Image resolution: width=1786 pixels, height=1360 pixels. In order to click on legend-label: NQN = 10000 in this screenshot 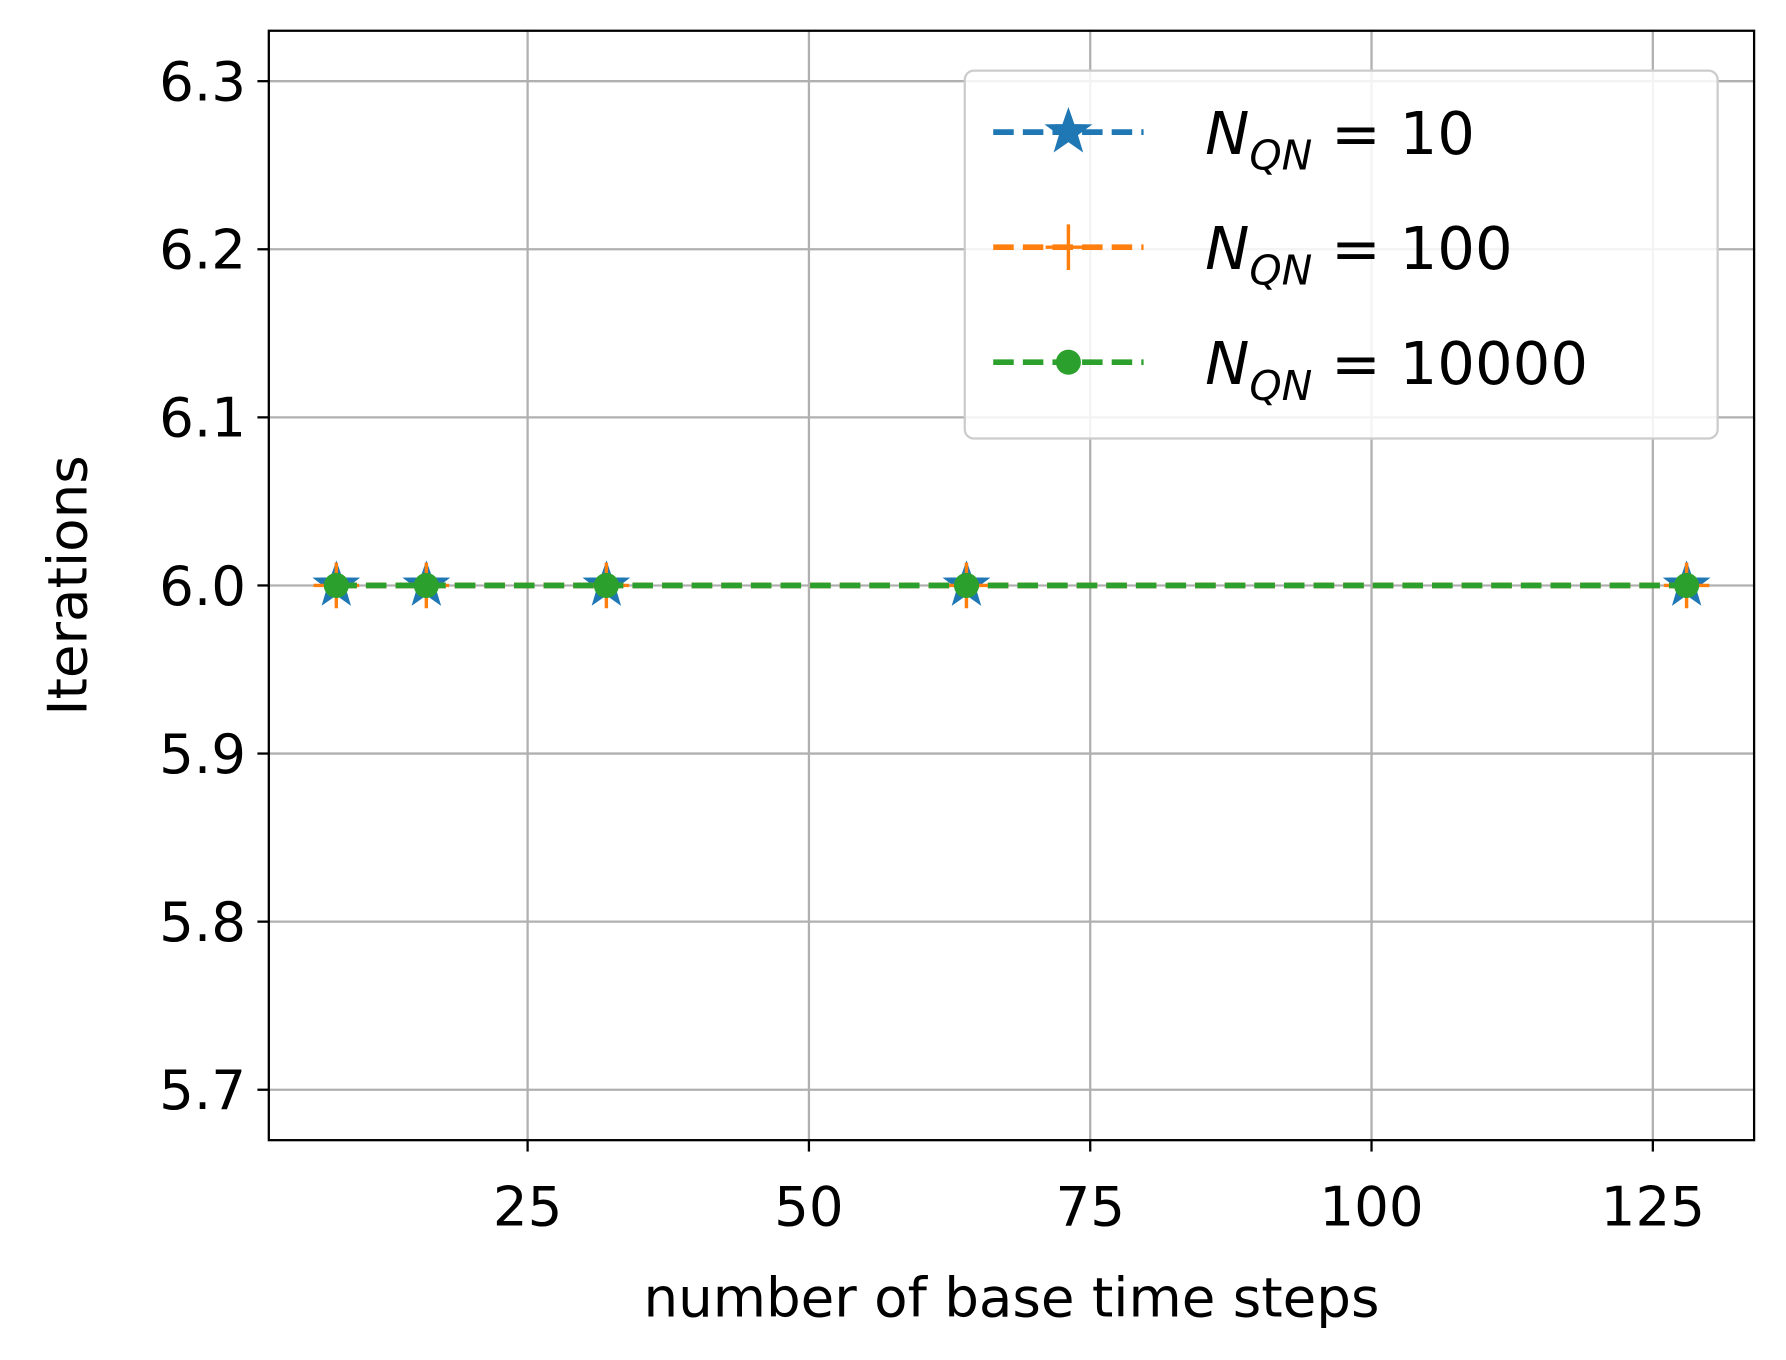, I will do `click(1396, 369)`.